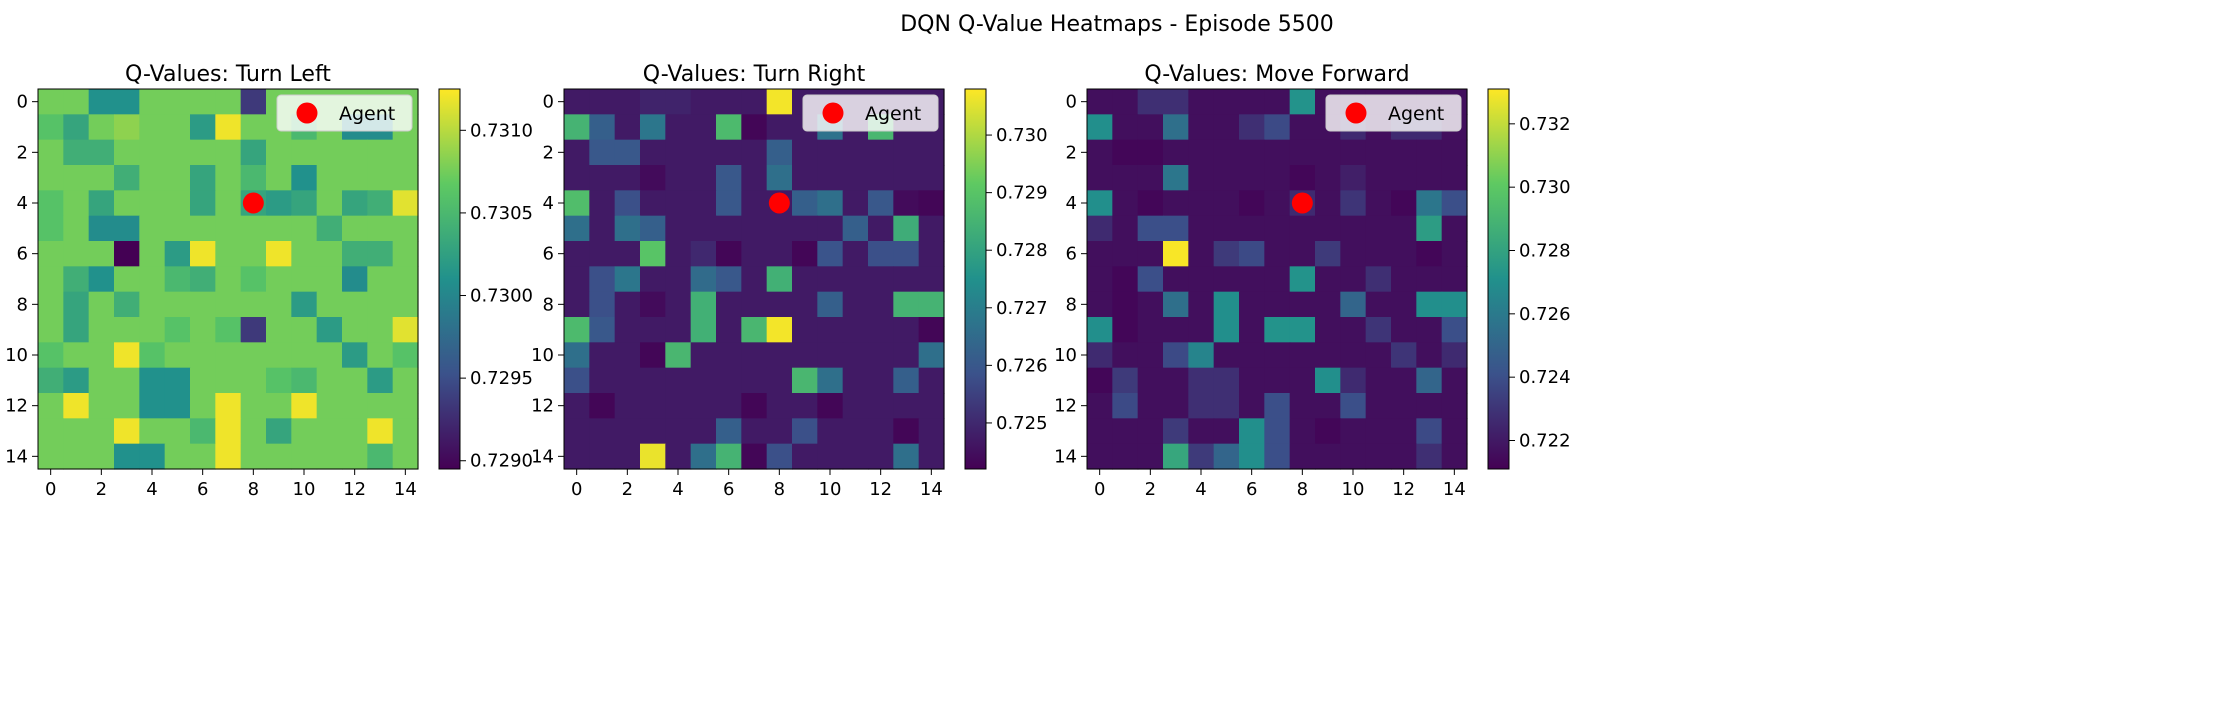 This screenshot has width=2235, height=718. What do you see at coordinates (405, 489) in the screenshot?
I see `x-tick-label: 14` at bounding box center [405, 489].